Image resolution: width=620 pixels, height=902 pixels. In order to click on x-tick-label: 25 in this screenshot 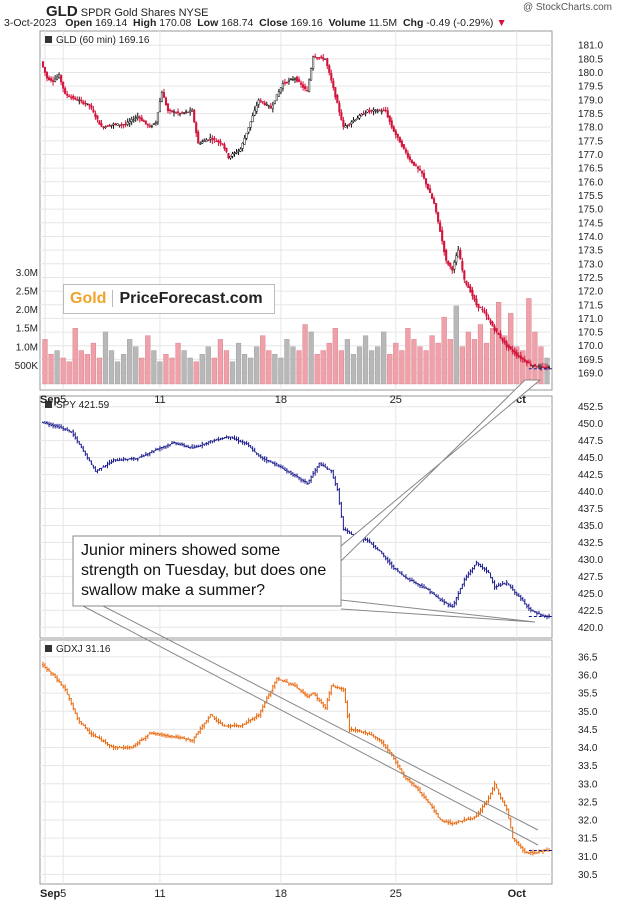, I will do `click(396, 400)`.